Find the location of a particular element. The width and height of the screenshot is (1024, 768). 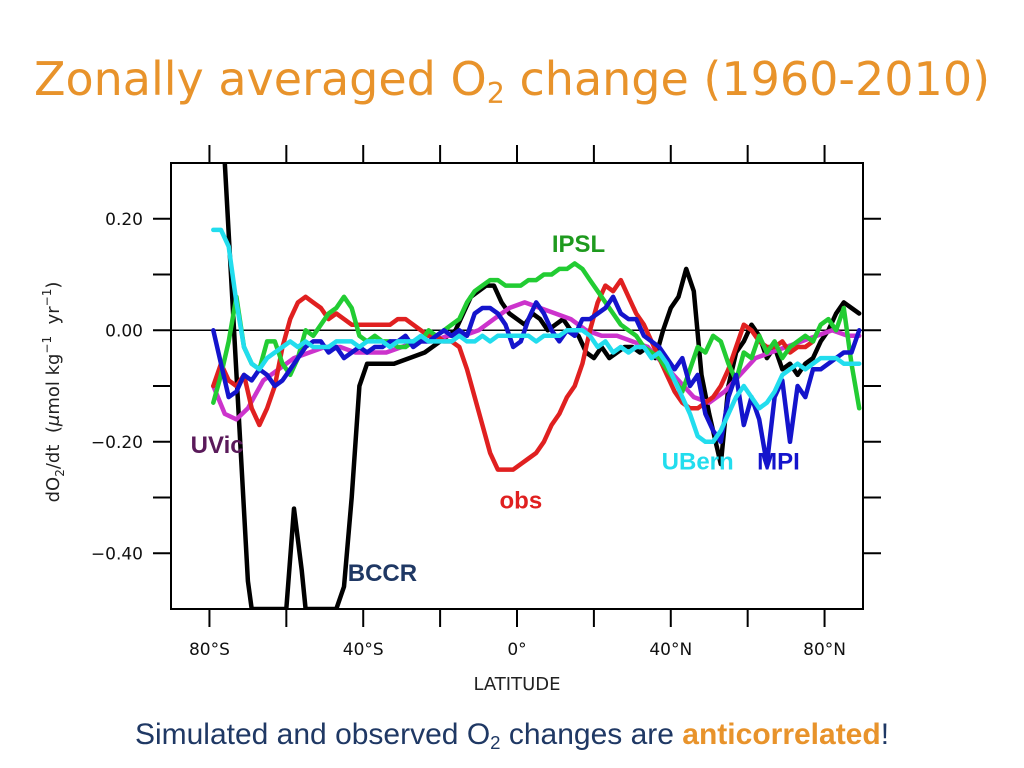

series-line-uvic is located at coordinates (536, 361).